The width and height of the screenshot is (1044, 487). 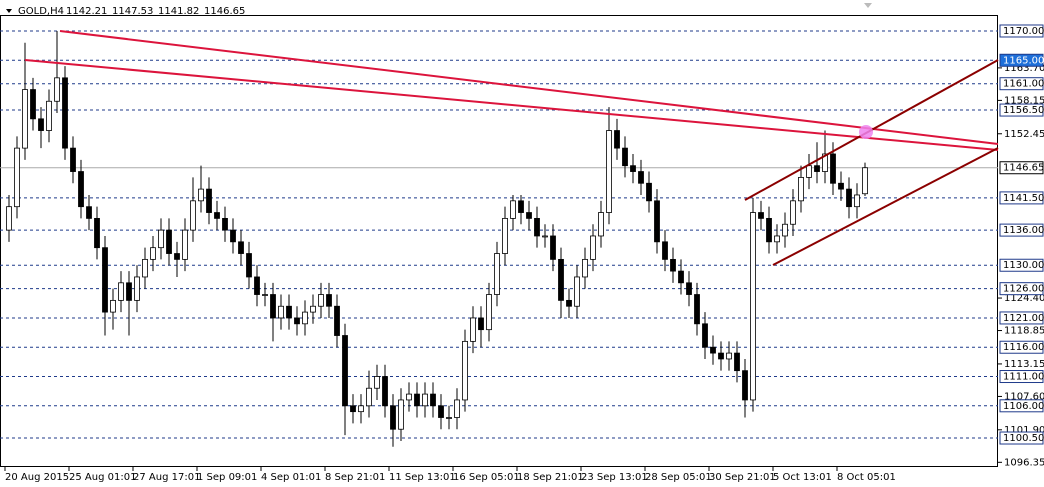 I want to click on level-label: 1141.50, so click(x=1023, y=198).